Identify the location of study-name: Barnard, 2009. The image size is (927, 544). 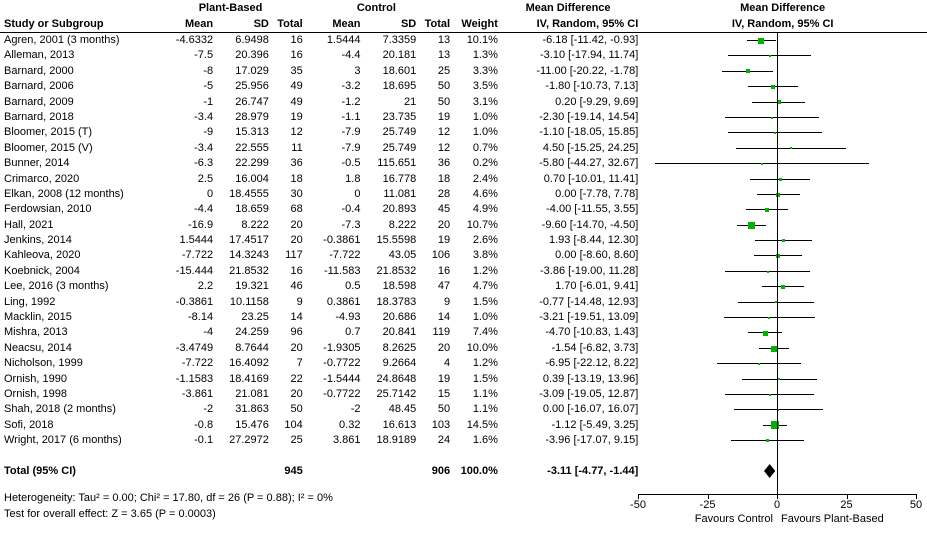
(39, 101).